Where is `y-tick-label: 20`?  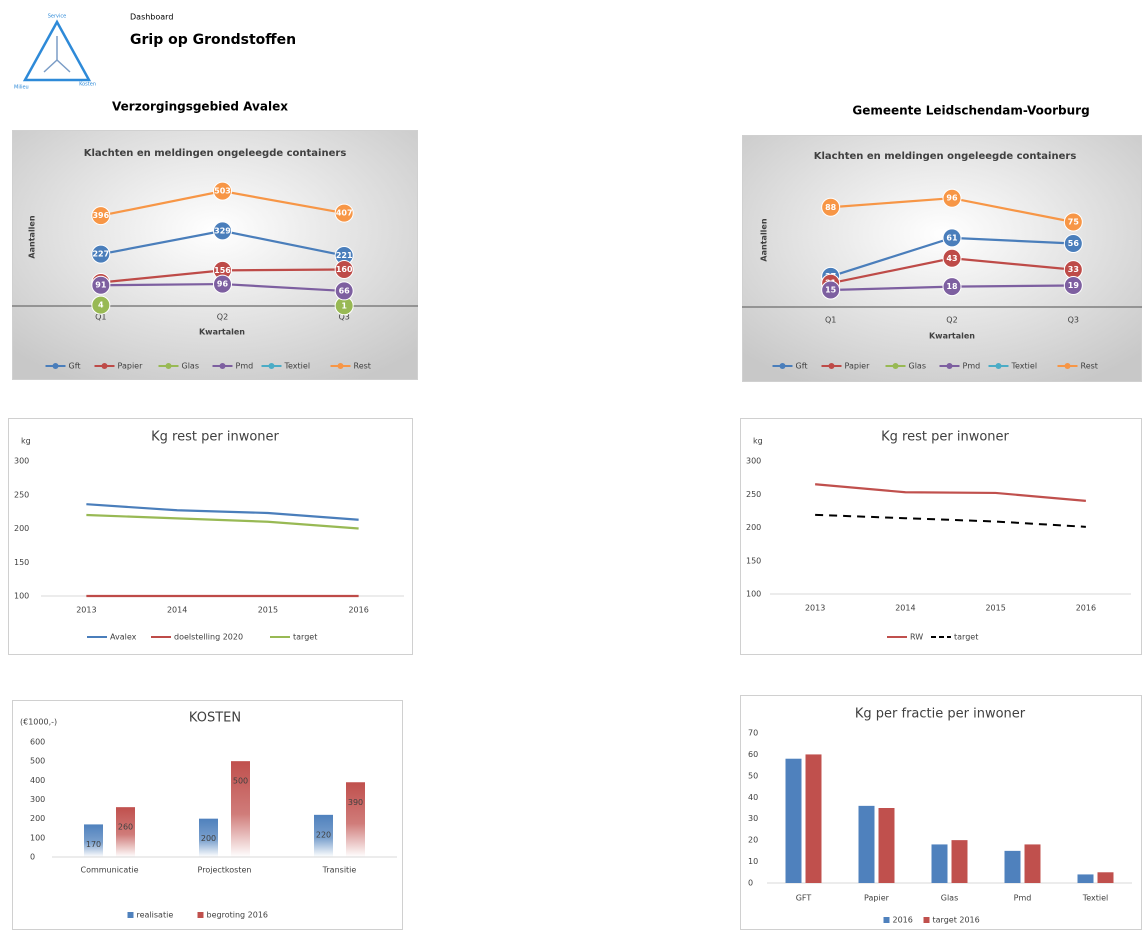
y-tick-label: 20 is located at coordinates (753, 840).